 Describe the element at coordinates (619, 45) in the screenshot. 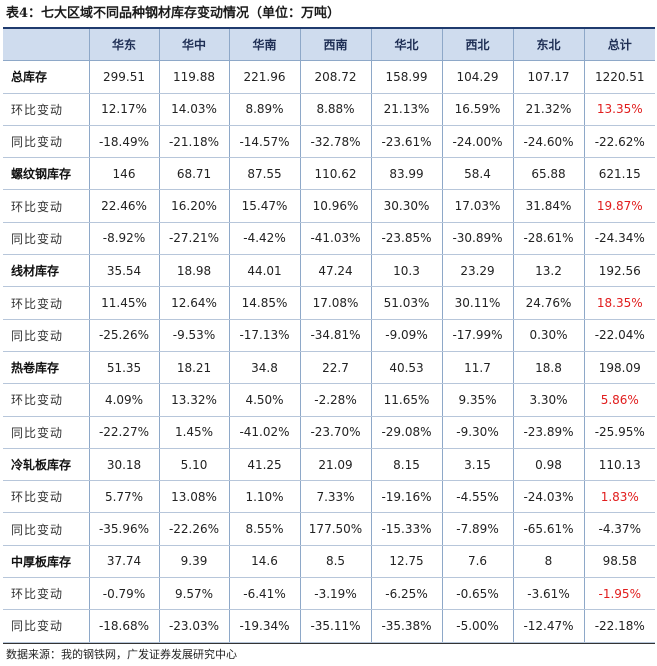

I see `header-cell: 总计` at that location.